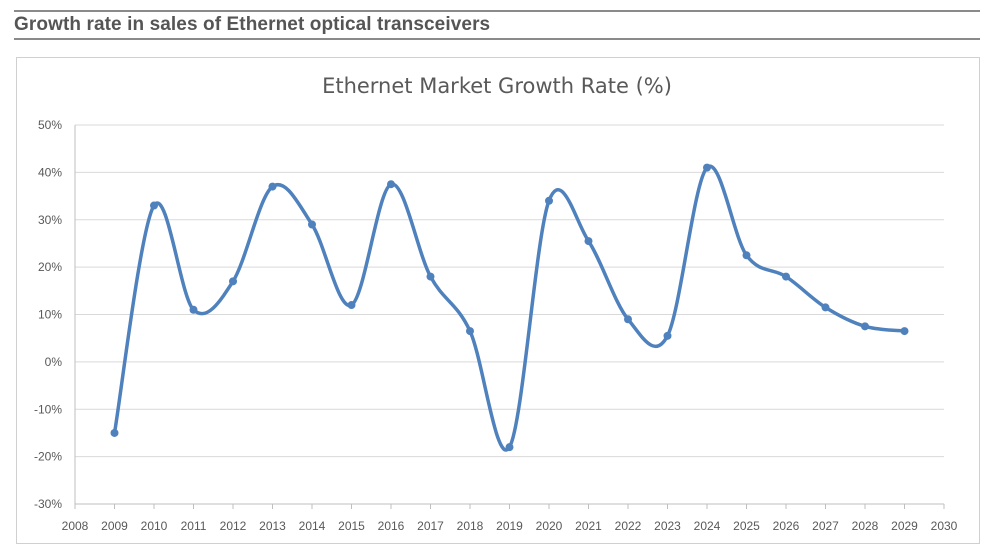 Image resolution: width=1000 pixels, height=556 pixels. What do you see at coordinates (497, 39) in the screenshot?
I see `header-rule-bottom` at bounding box center [497, 39].